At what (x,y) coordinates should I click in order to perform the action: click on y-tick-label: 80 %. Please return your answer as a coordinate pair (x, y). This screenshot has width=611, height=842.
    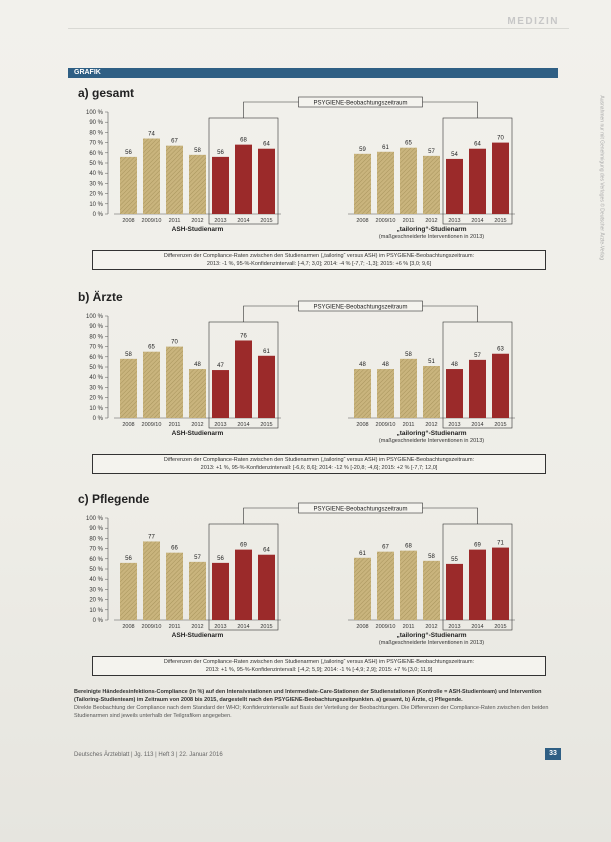
    Looking at the image, I should click on (96, 337).